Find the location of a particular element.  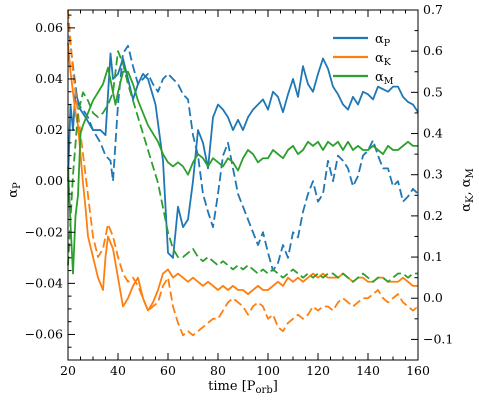

x-tick-label: 20 is located at coordinates (68, 370).